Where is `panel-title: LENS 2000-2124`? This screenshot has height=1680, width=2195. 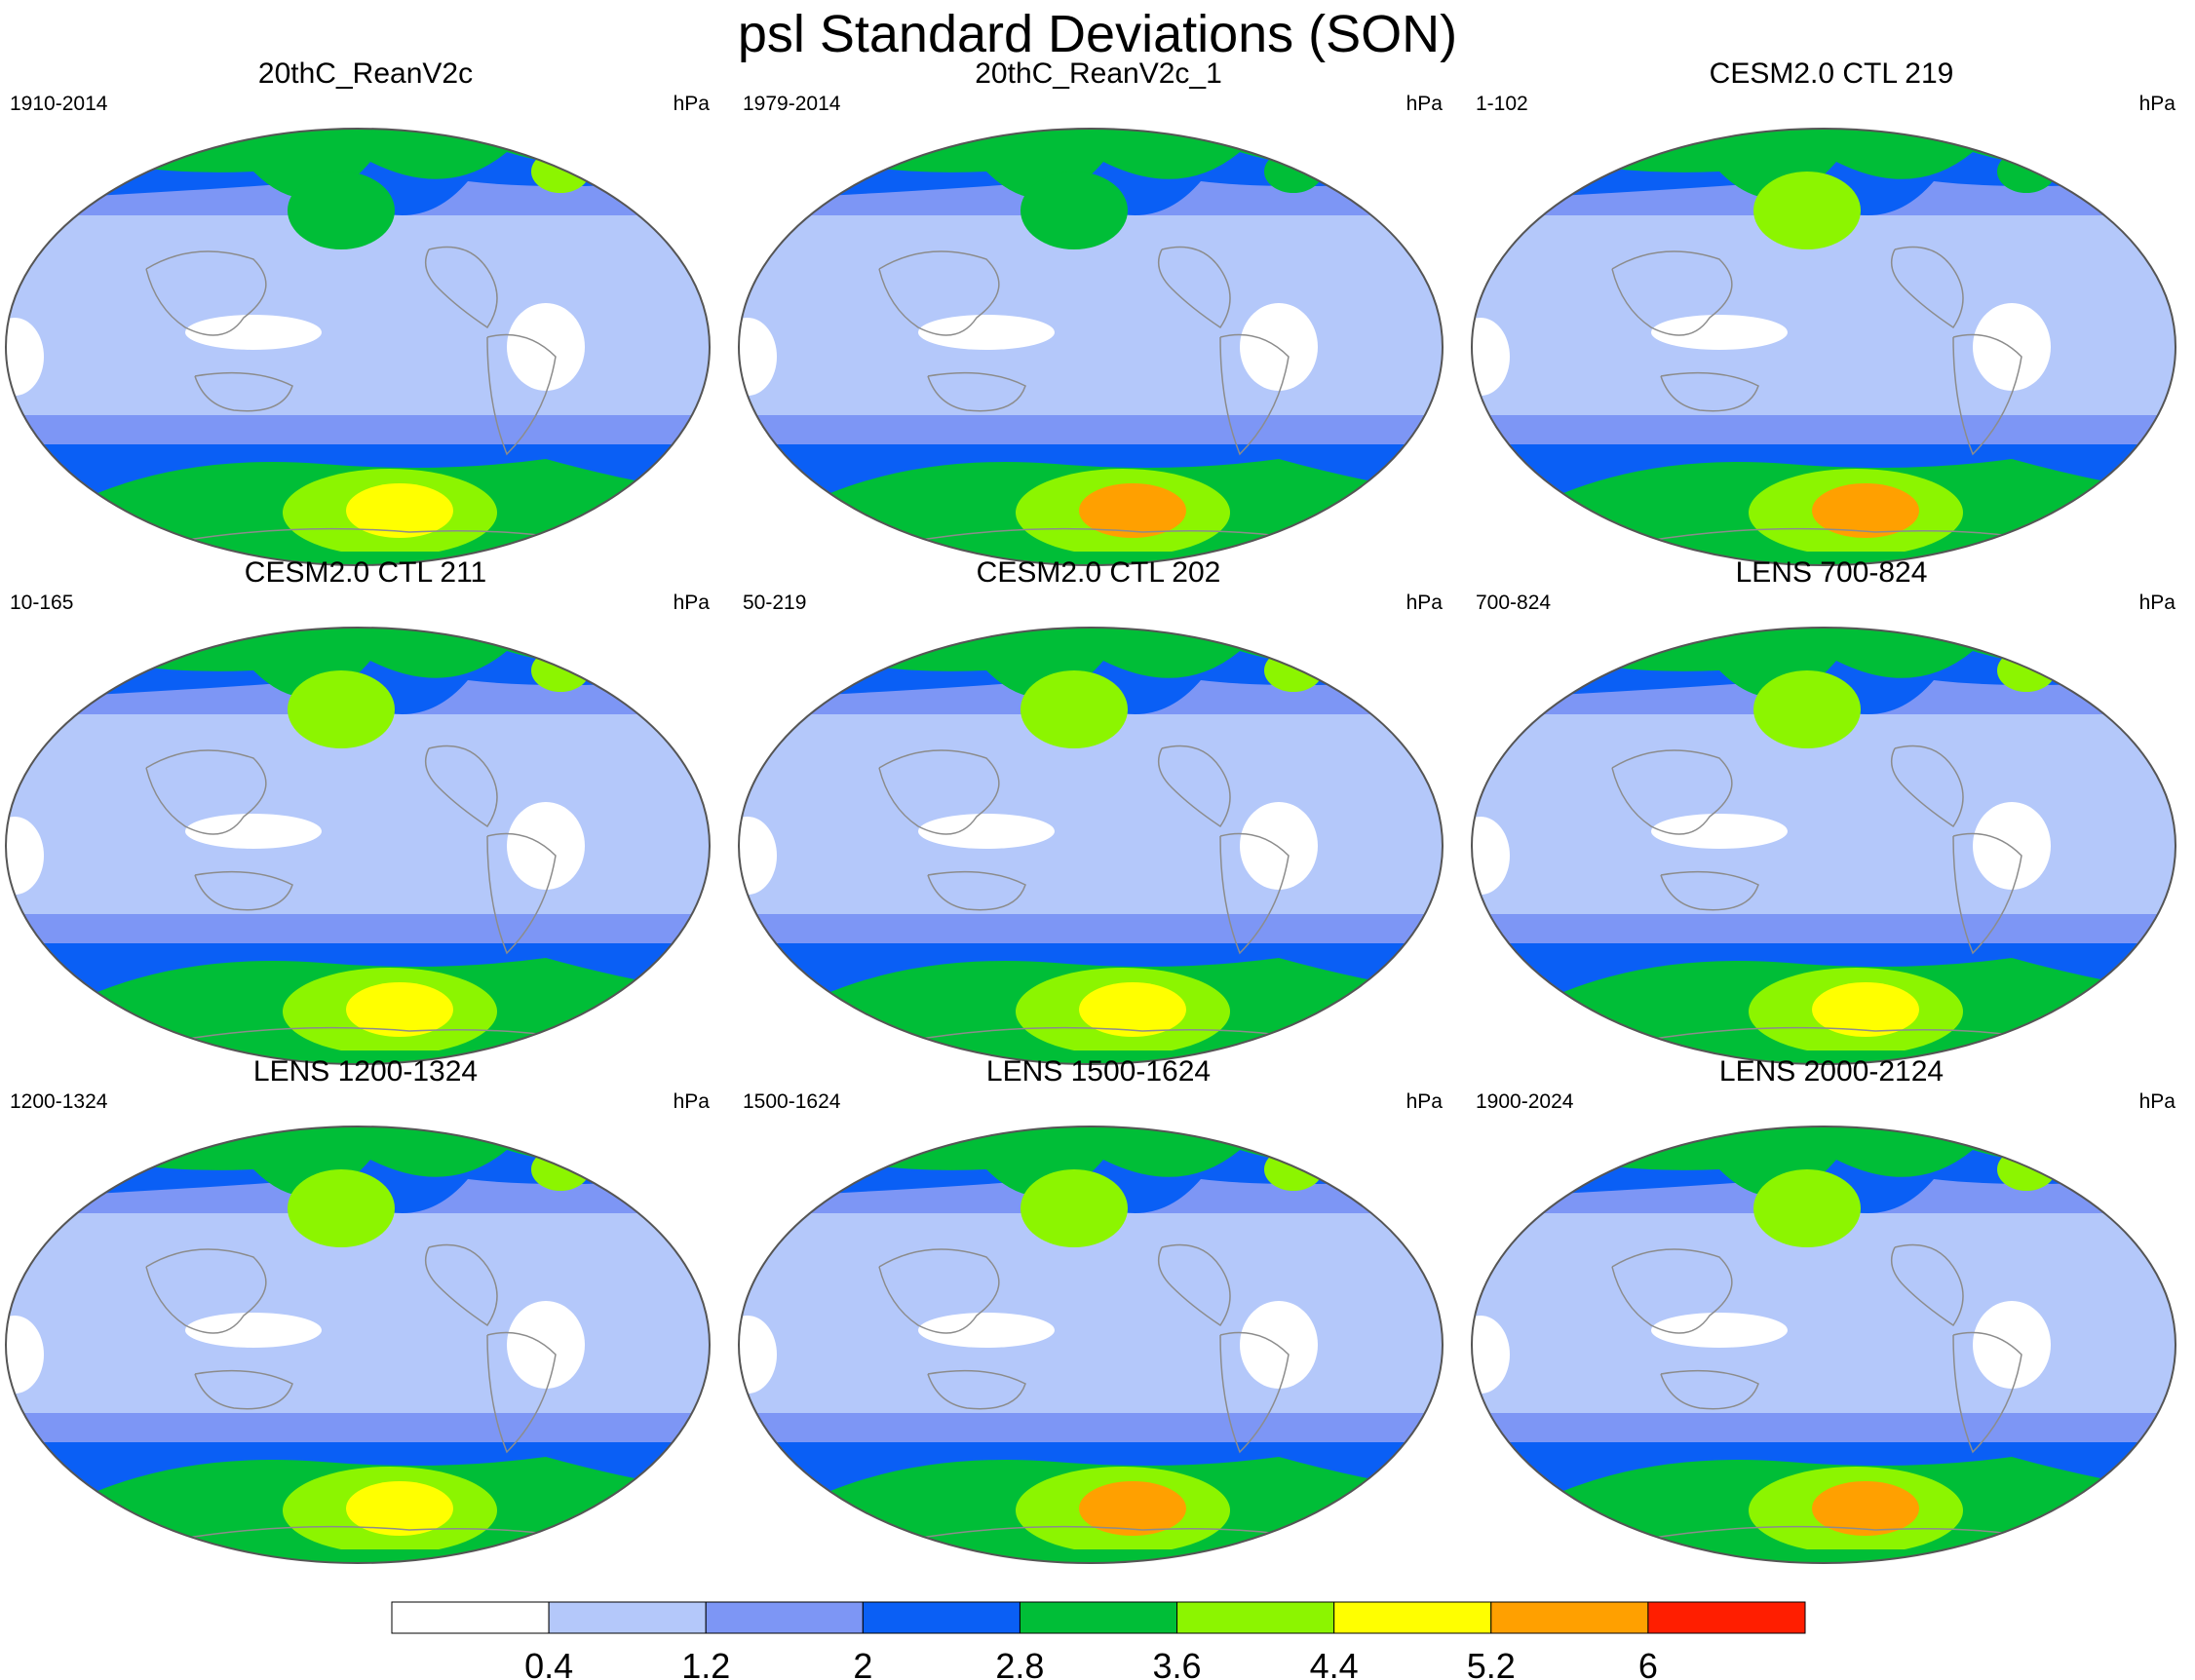
panel-title: LENS 2000-2124 is located at coordinates (1831, 1071).